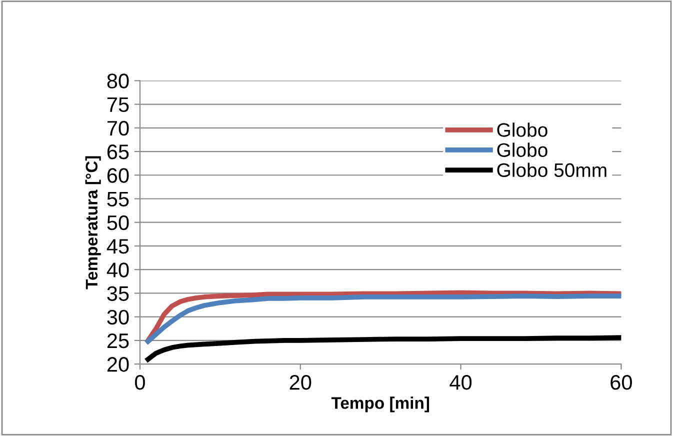 This screenshot has width=673, height=436. What do you see at coordinates (118, 104) in the screenshot?
I see `y-tick-label: 75` at bounding box center [118, 104].